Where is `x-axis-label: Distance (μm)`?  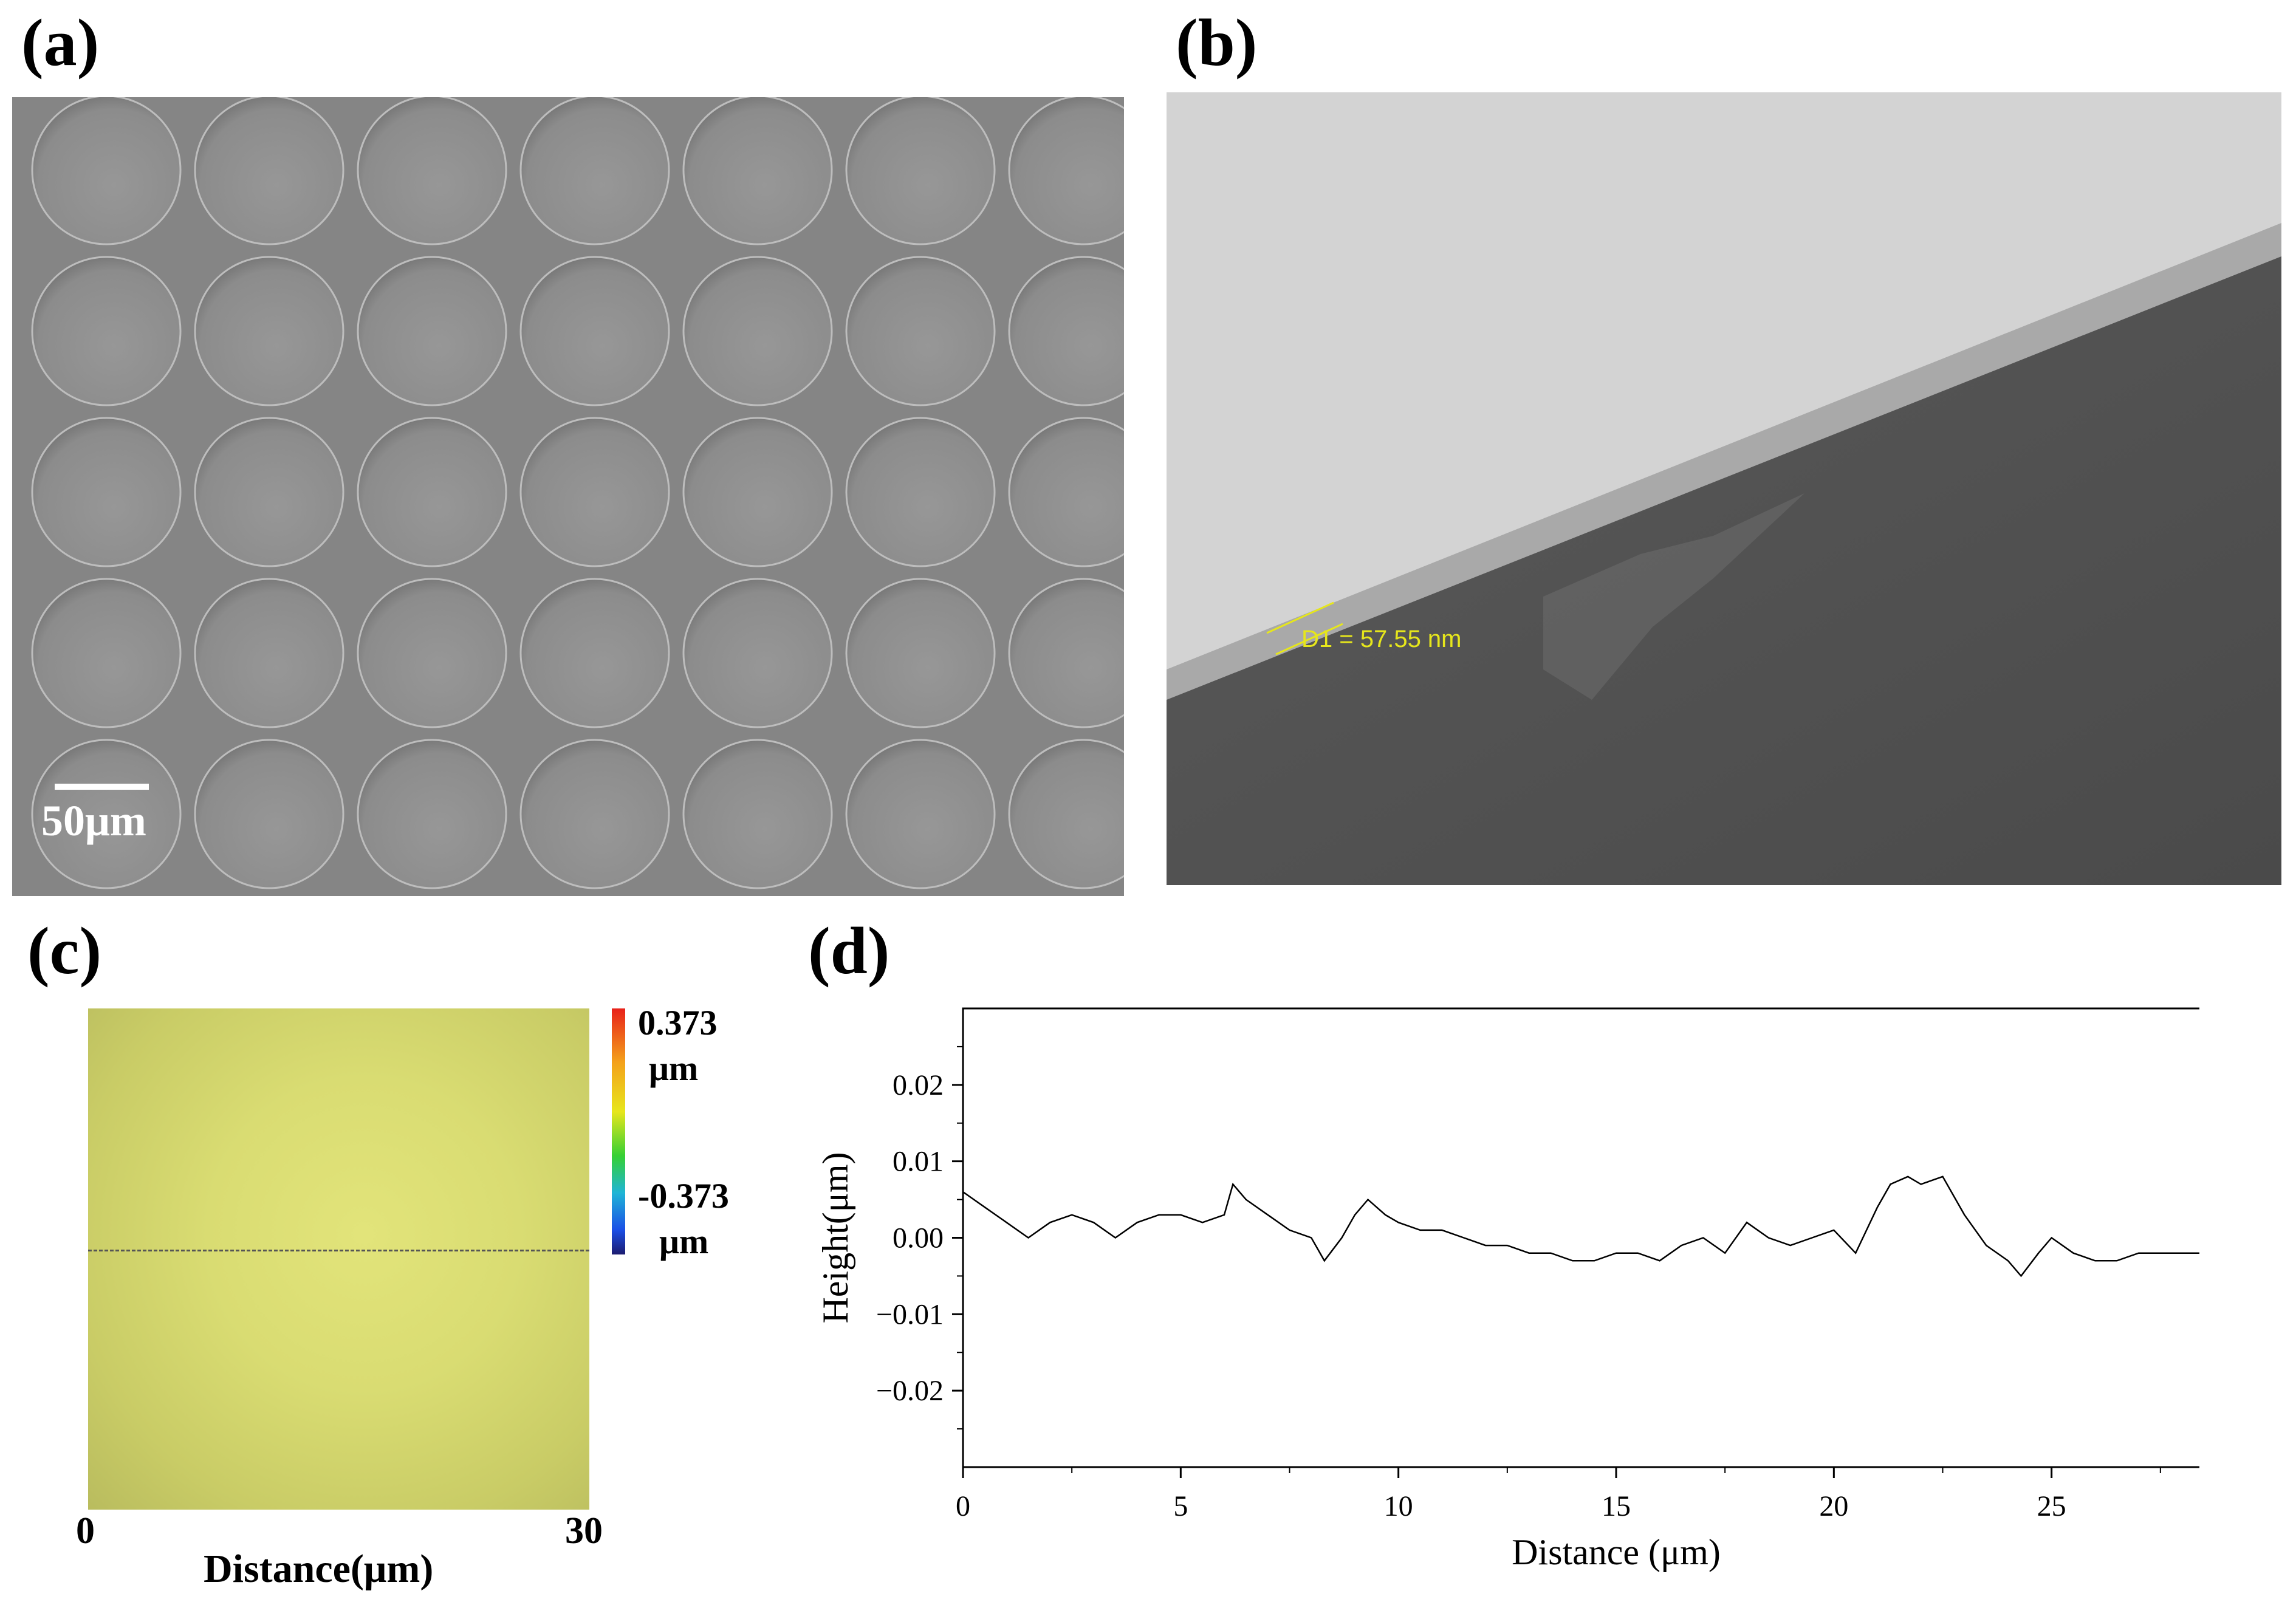 x-axis-label: Distance (μm) is located at coordinates (1617, 1552).